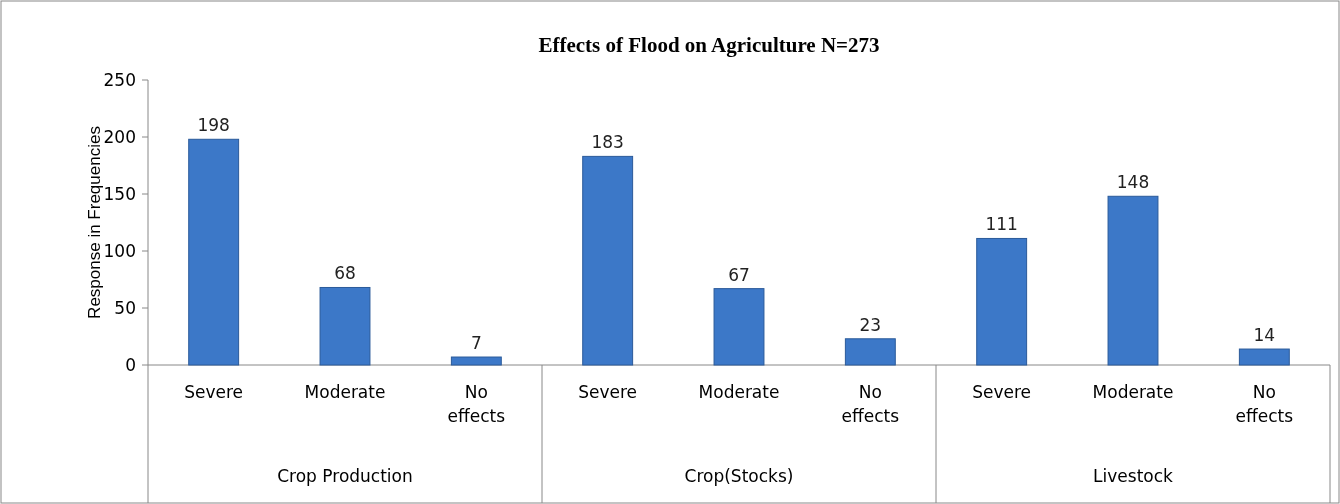  Describe the element at coordinates (119, 250) in the screenshot. I see `y-tick-label: 100` at that location.